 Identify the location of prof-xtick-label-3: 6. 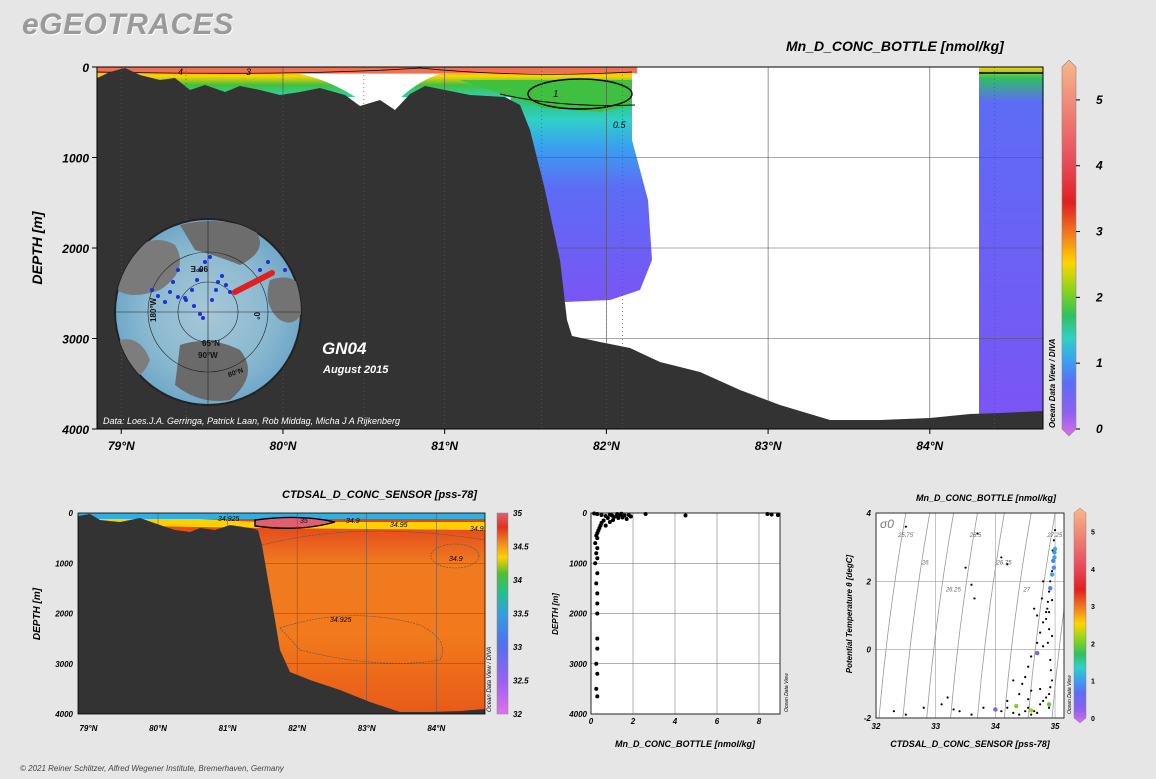
(717, 721).